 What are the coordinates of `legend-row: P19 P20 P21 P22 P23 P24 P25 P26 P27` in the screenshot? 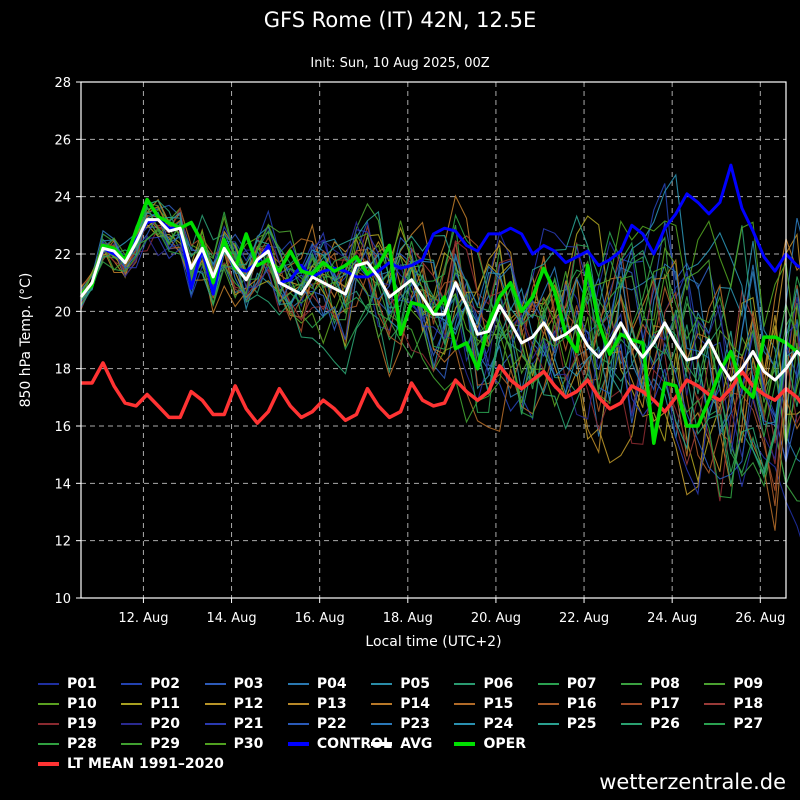 It's located at (418, 724).